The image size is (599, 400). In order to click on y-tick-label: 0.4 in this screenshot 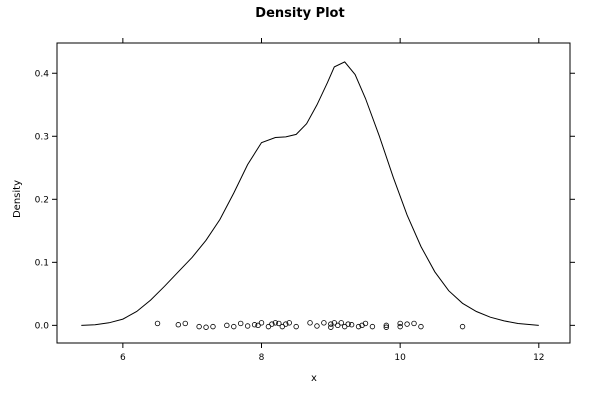, I will do `click(42, 74)`.